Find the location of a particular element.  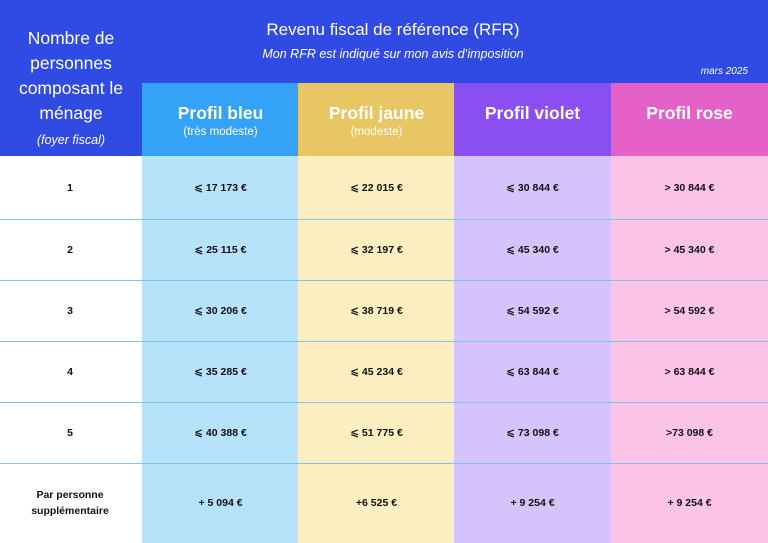

income-threshold-cell: ⩽ 17 173 € is located at coordinates (220, 187).